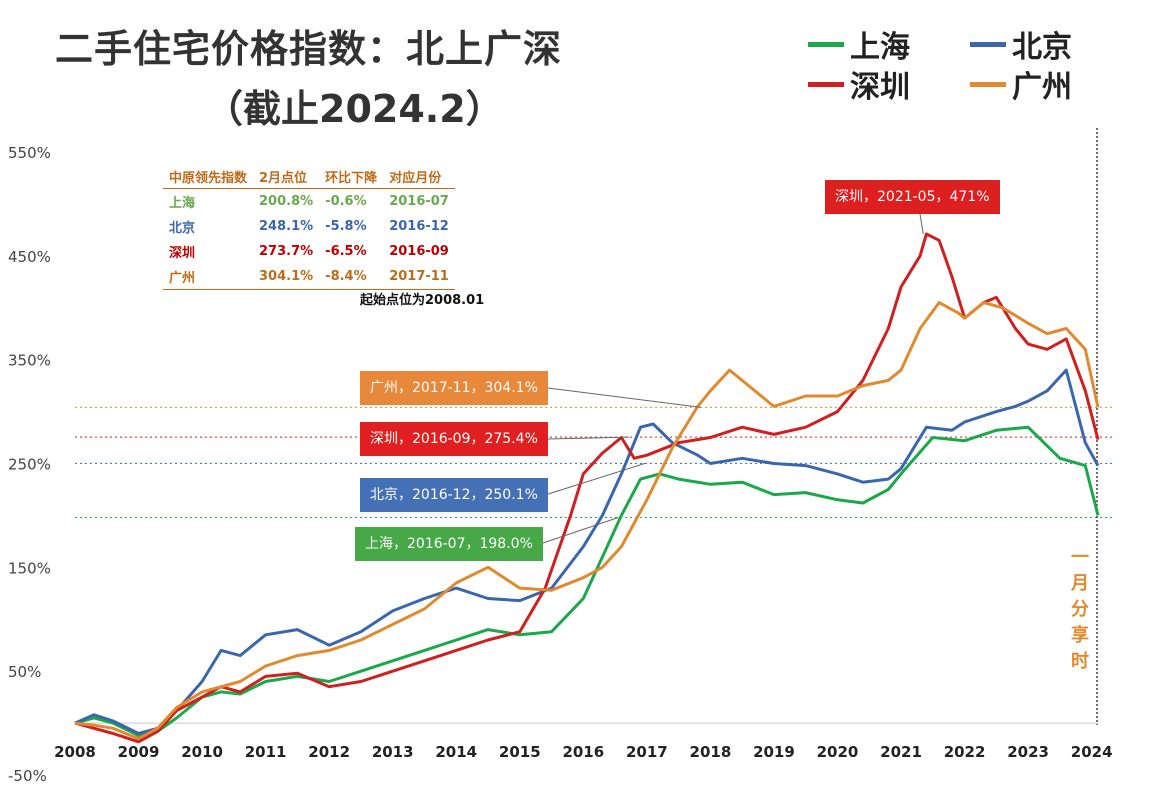  I want to click on y-tick-label: 150%, so click(29, 568).